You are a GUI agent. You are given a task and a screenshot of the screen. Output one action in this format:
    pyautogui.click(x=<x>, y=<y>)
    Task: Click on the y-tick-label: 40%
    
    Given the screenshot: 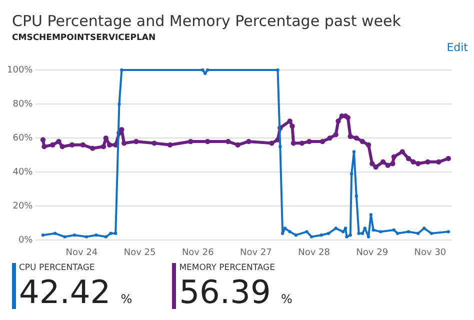 What is the action you would take?
    pyautogui.click(x=23, y=172)
    